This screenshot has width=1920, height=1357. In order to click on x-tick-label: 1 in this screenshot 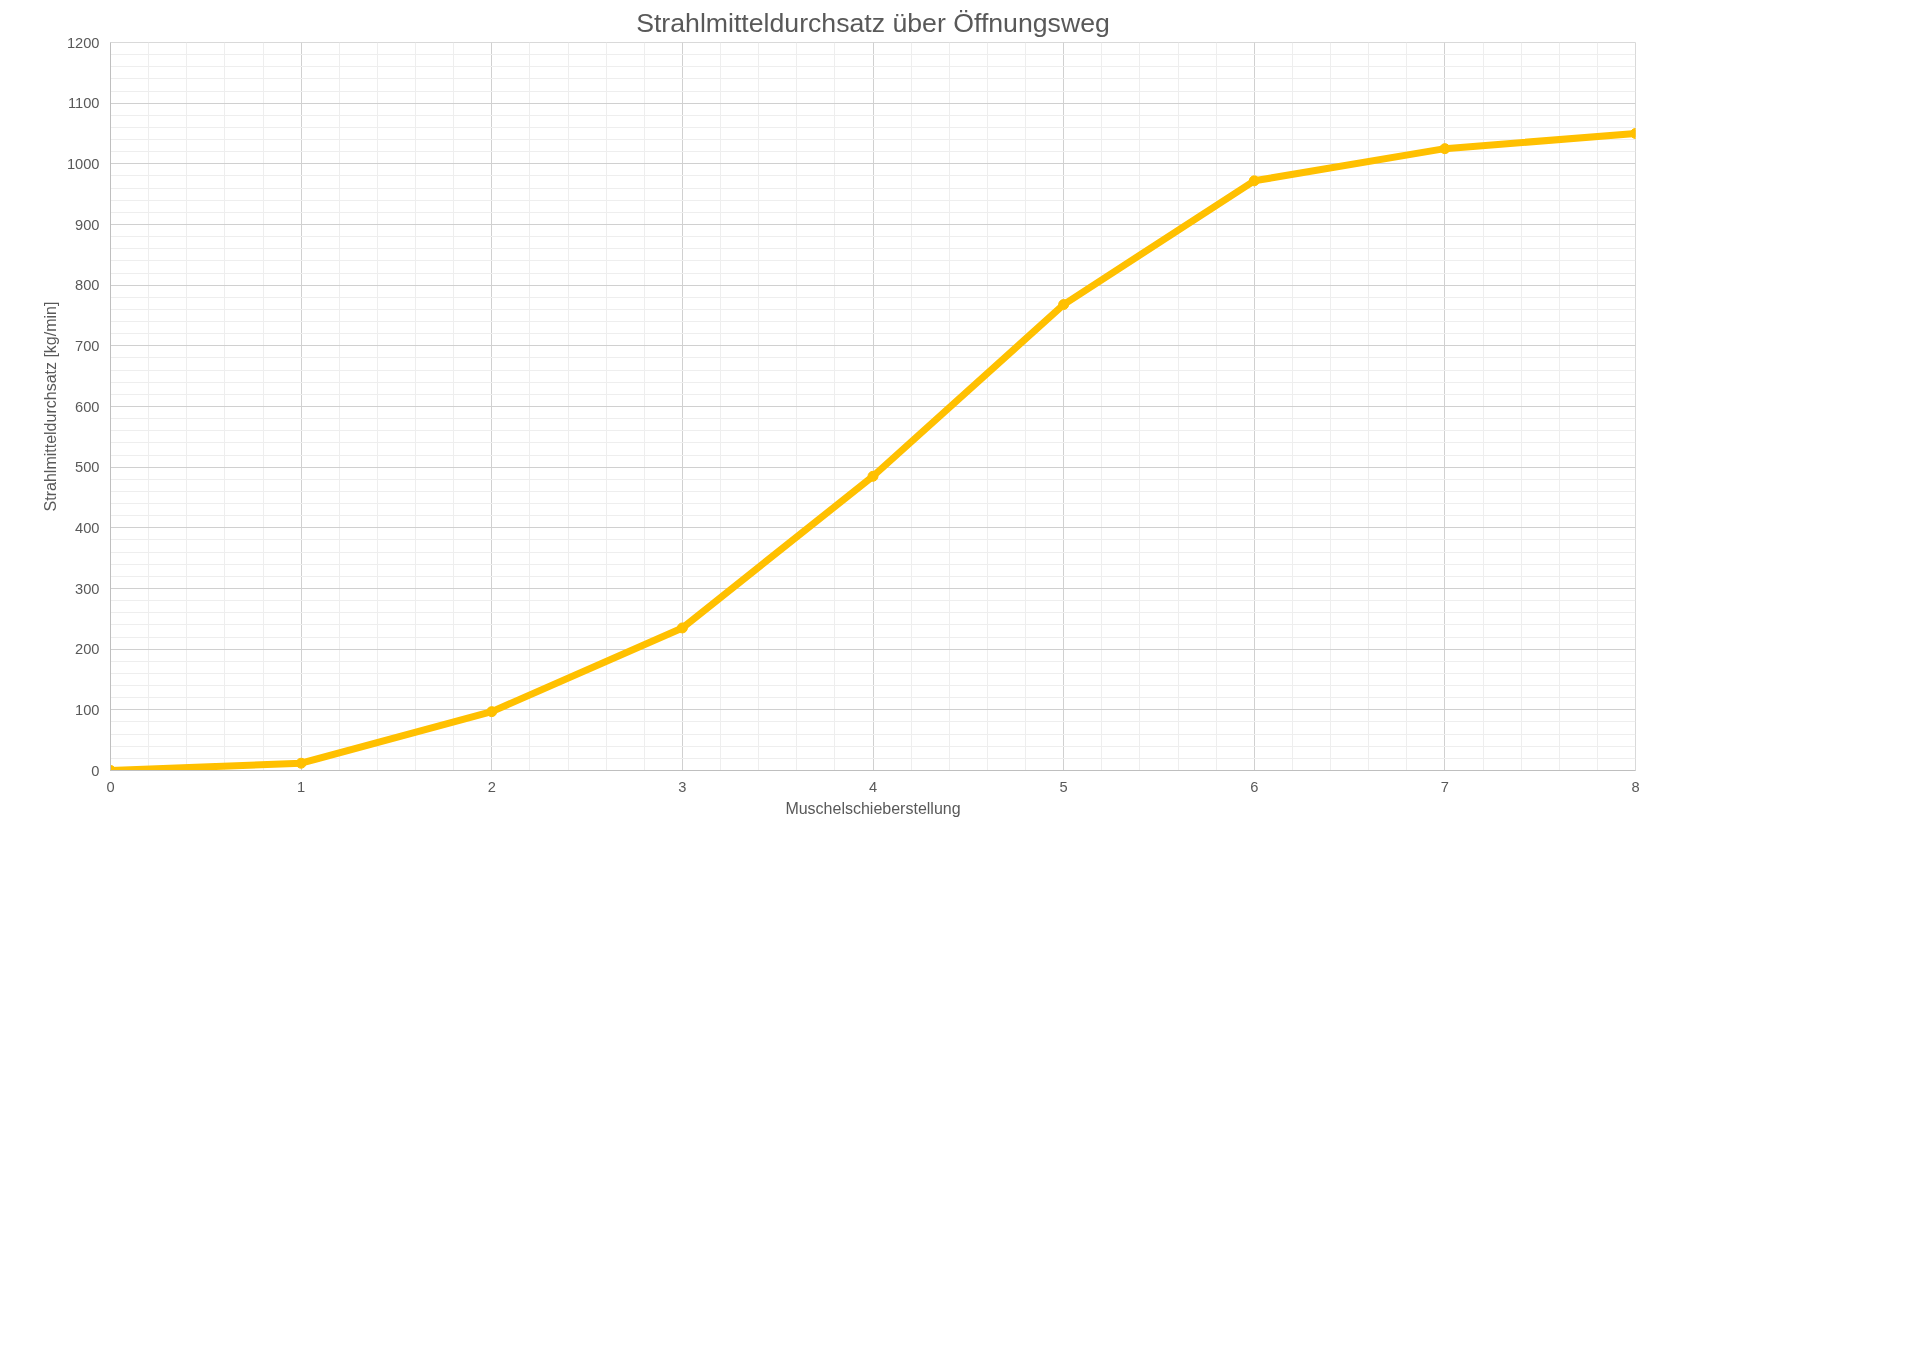, I will do `click(301, 786)`.